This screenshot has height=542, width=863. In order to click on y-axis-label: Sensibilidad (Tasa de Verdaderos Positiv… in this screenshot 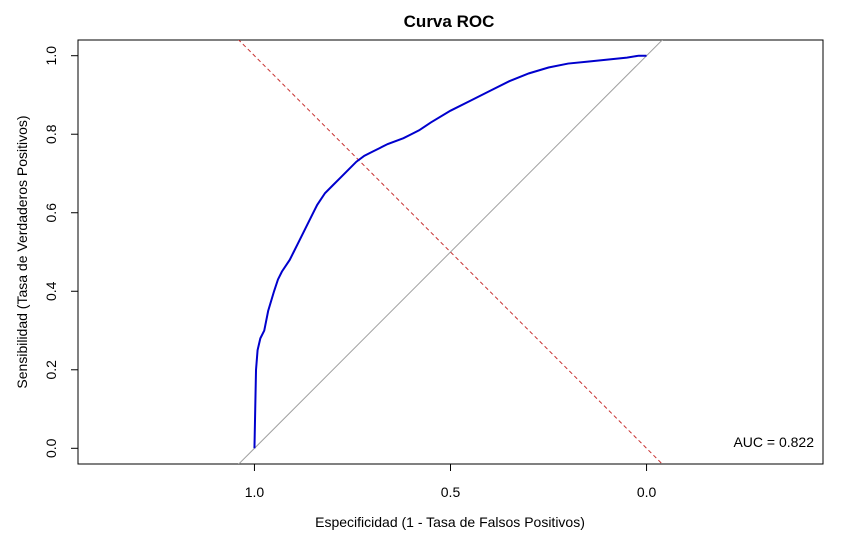, I will do `click(22, 251)`.